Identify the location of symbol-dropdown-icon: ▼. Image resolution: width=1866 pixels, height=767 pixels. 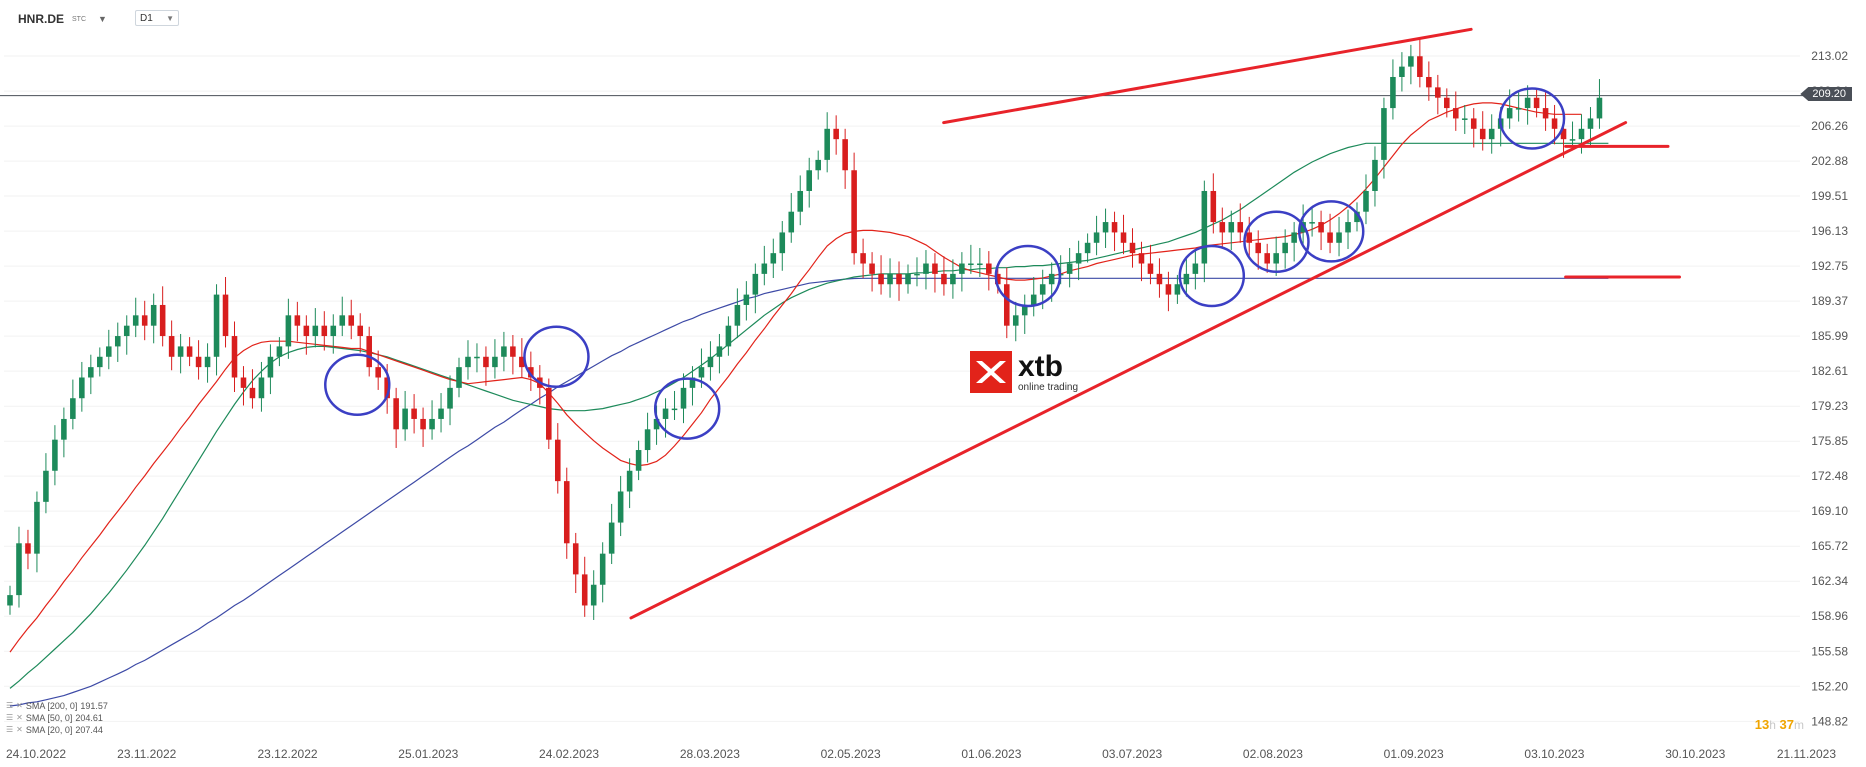
(102, 19).